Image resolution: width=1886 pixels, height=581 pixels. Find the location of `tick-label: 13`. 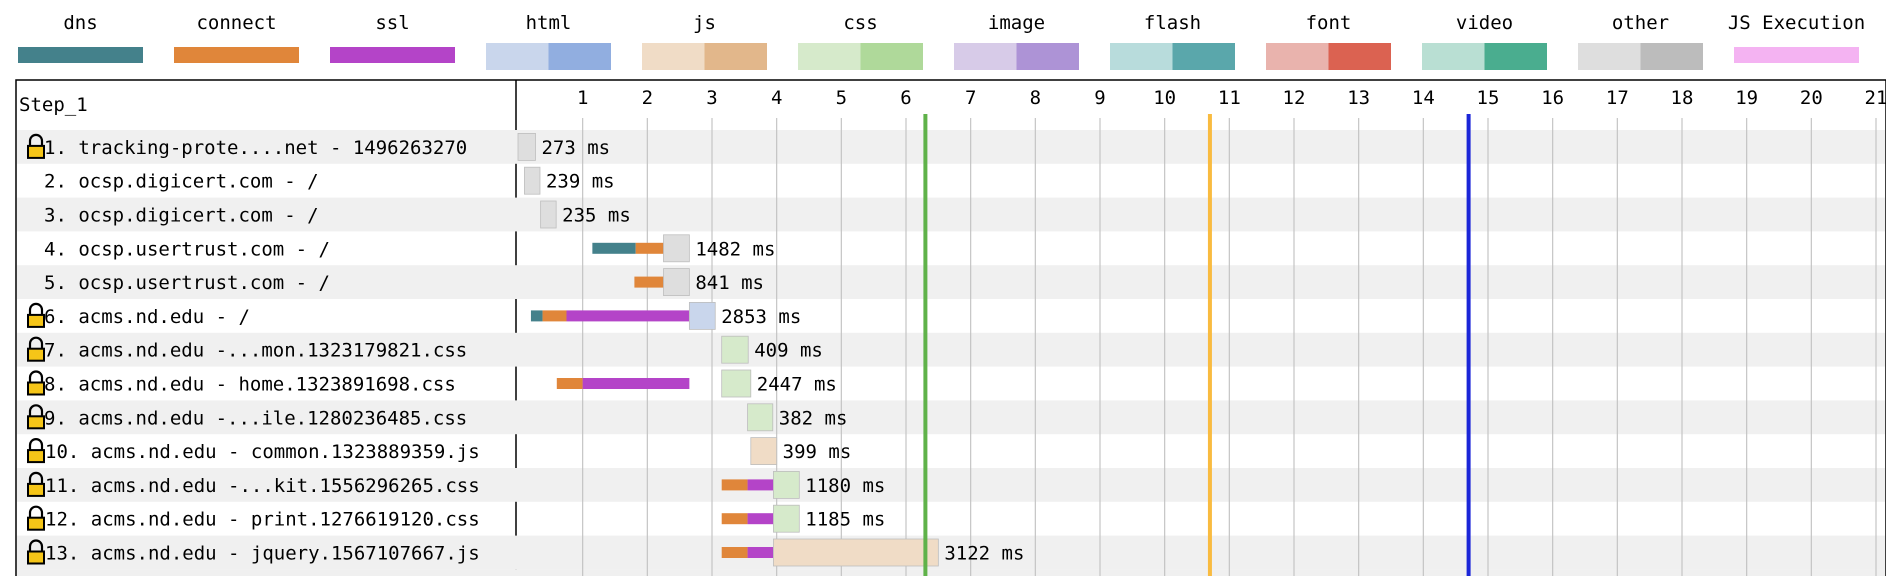

tick-label: 13 is located at coordinates (1358, 98).